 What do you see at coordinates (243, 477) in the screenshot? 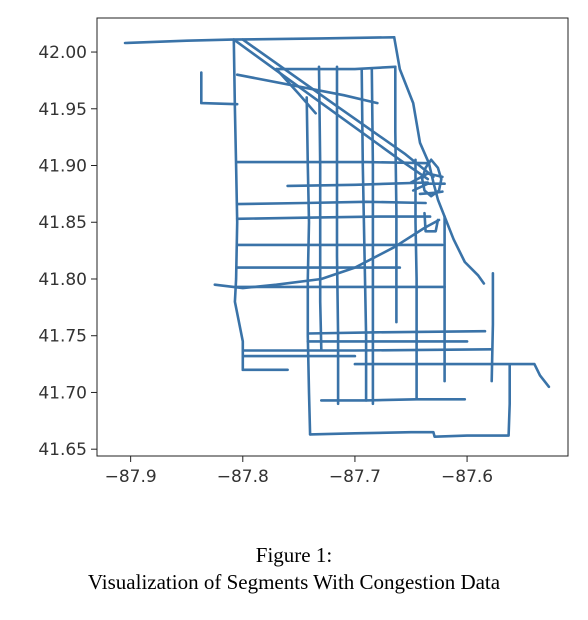
I see `x-tick-label: −87.8` at bounding box center [243, 477].